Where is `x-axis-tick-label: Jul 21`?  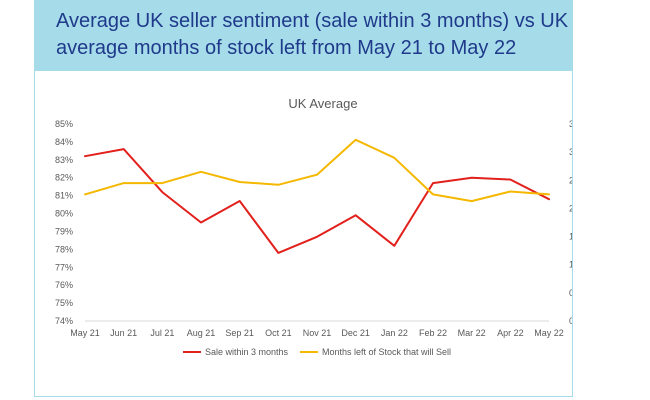 x-axis-tick-label: Jul 21 is located at coordinates (162, 333).